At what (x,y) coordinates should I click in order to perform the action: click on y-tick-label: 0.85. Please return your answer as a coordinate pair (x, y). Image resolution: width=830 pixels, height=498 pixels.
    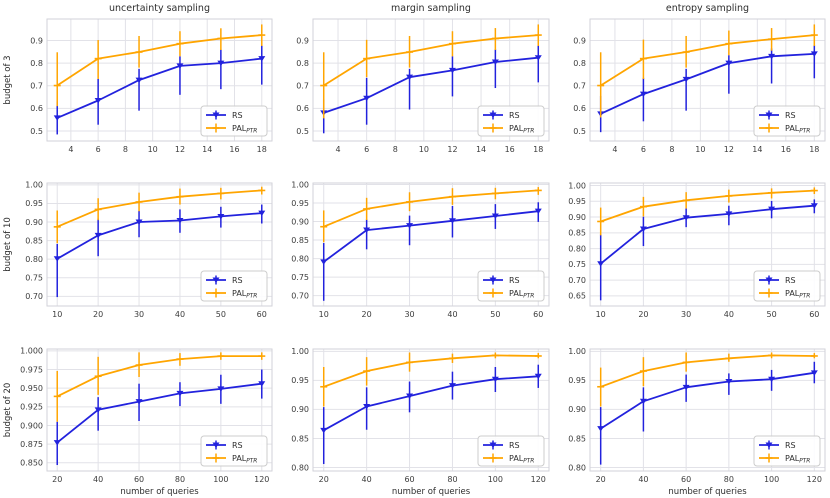
    Looking at the image, I should click on (577, 438).